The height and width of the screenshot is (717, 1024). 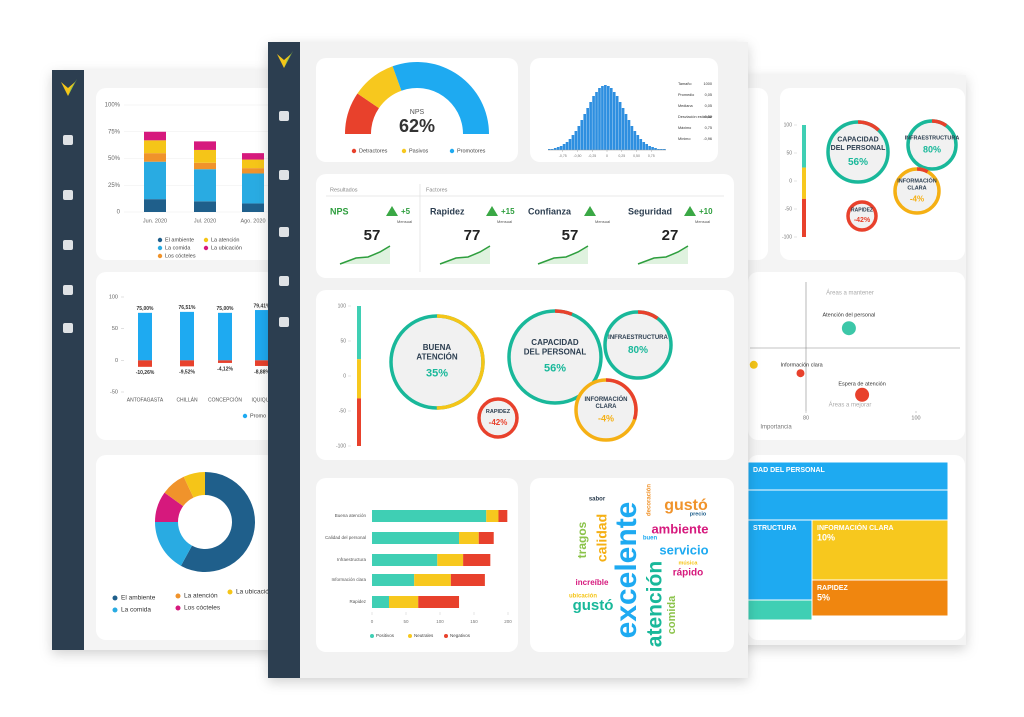 What do you see at coordinates (590, 211) in the screenshot?
I see `trend-icon` at bounding box center [590, 211].